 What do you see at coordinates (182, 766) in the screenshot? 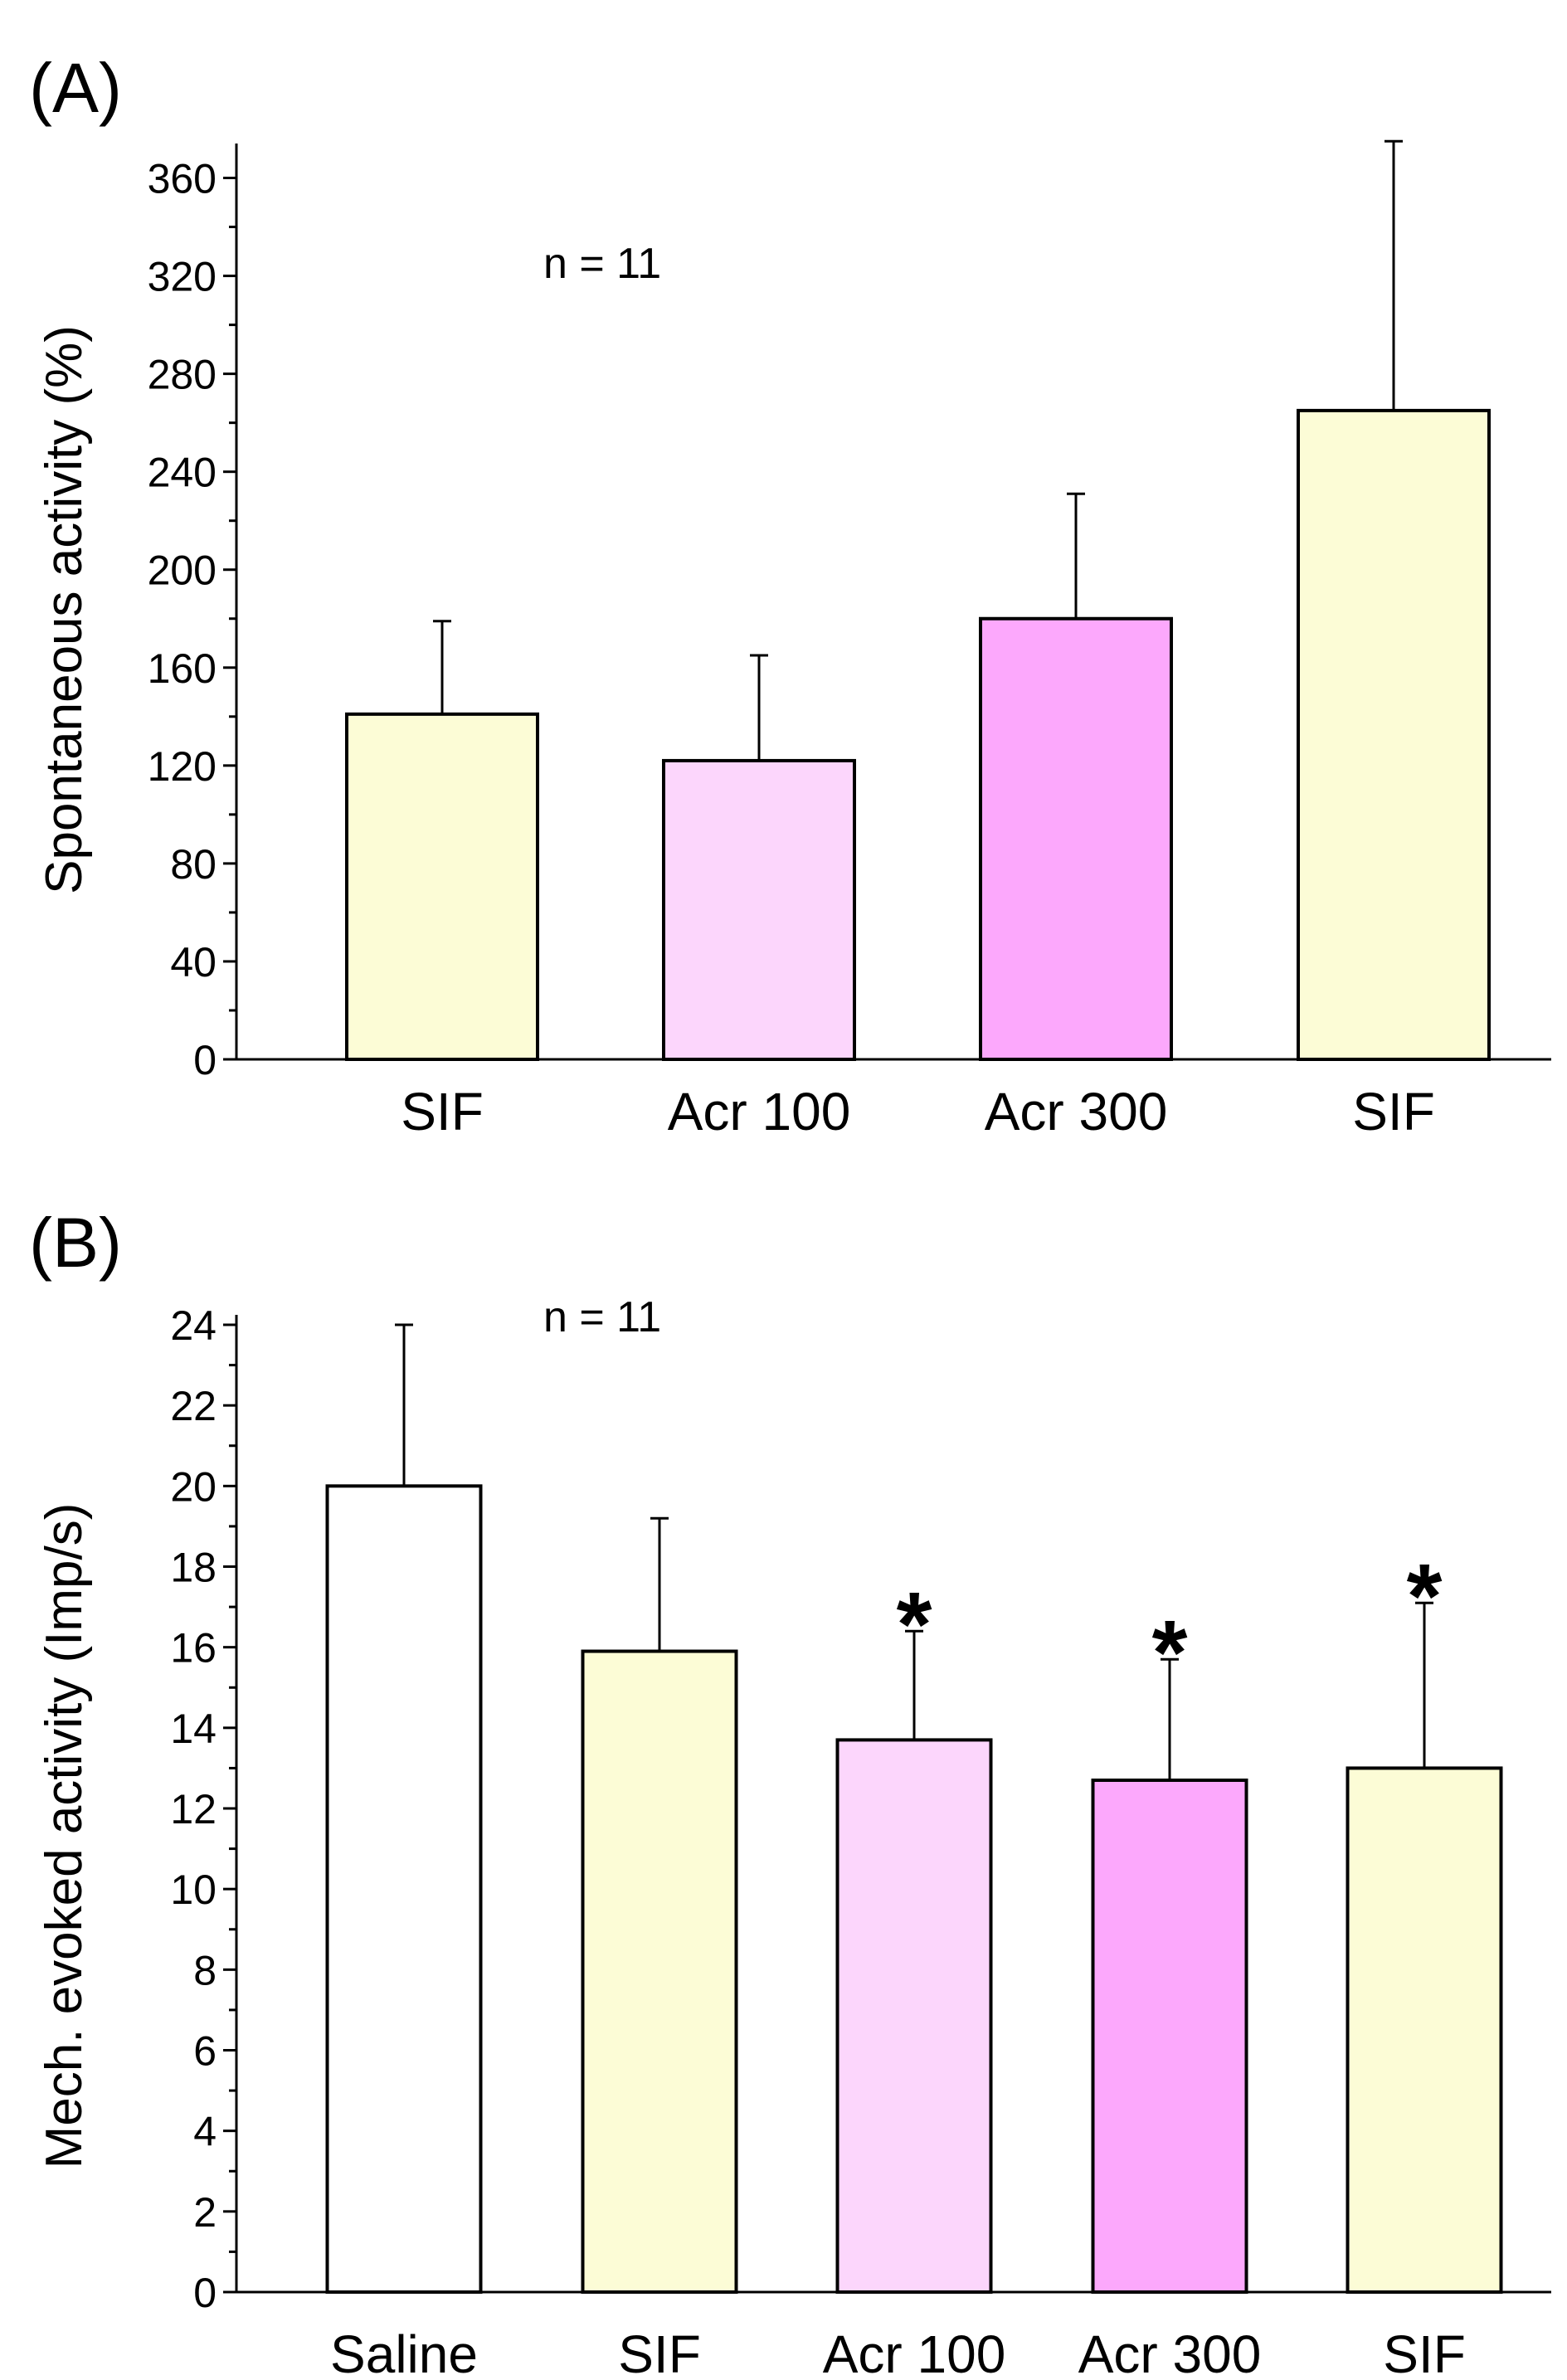
I see `y-tick-label: 120` at bounding box center [182, 766].